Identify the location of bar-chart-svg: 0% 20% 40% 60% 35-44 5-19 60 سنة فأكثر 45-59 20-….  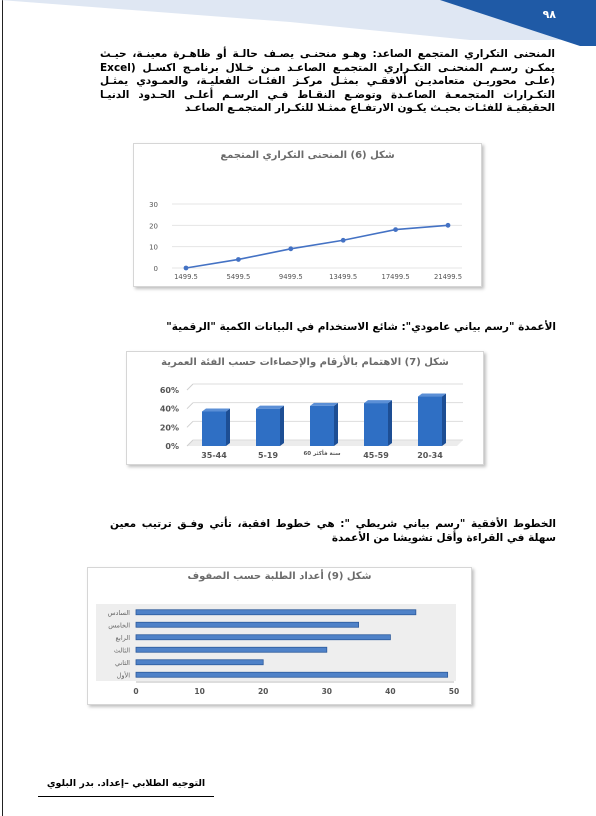
(311, 421).